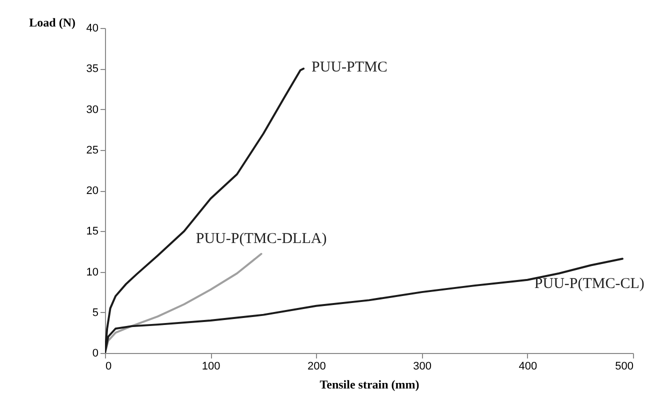  I want to click on y-tick-label: 40, so click(92, 28).